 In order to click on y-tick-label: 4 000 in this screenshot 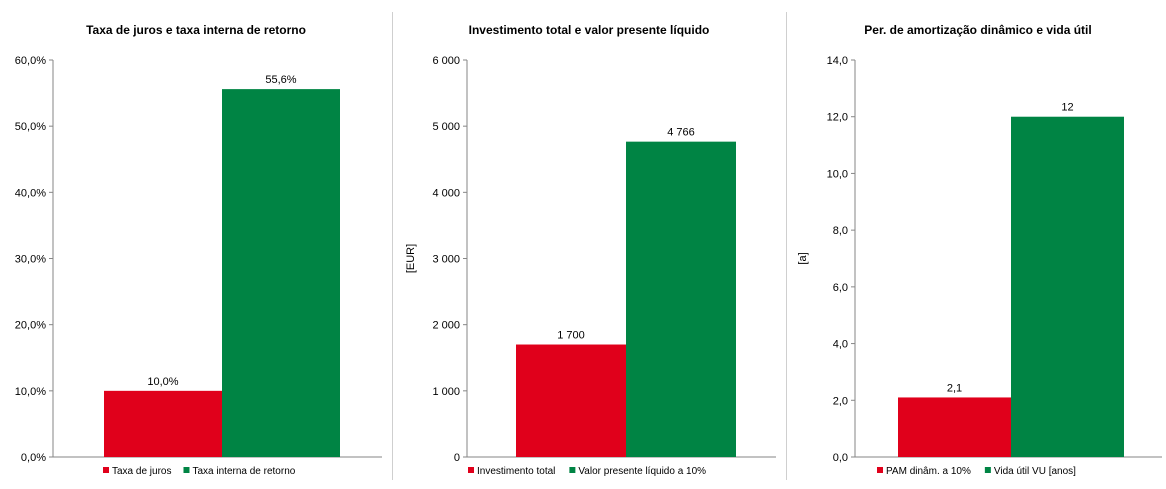, I will do `click(446, 193)`.